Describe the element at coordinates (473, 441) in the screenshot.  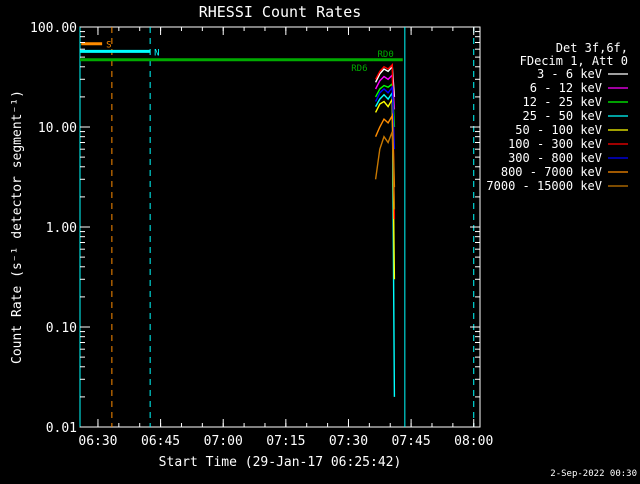
I see `x-tick-label-6: 08:00` at that location.